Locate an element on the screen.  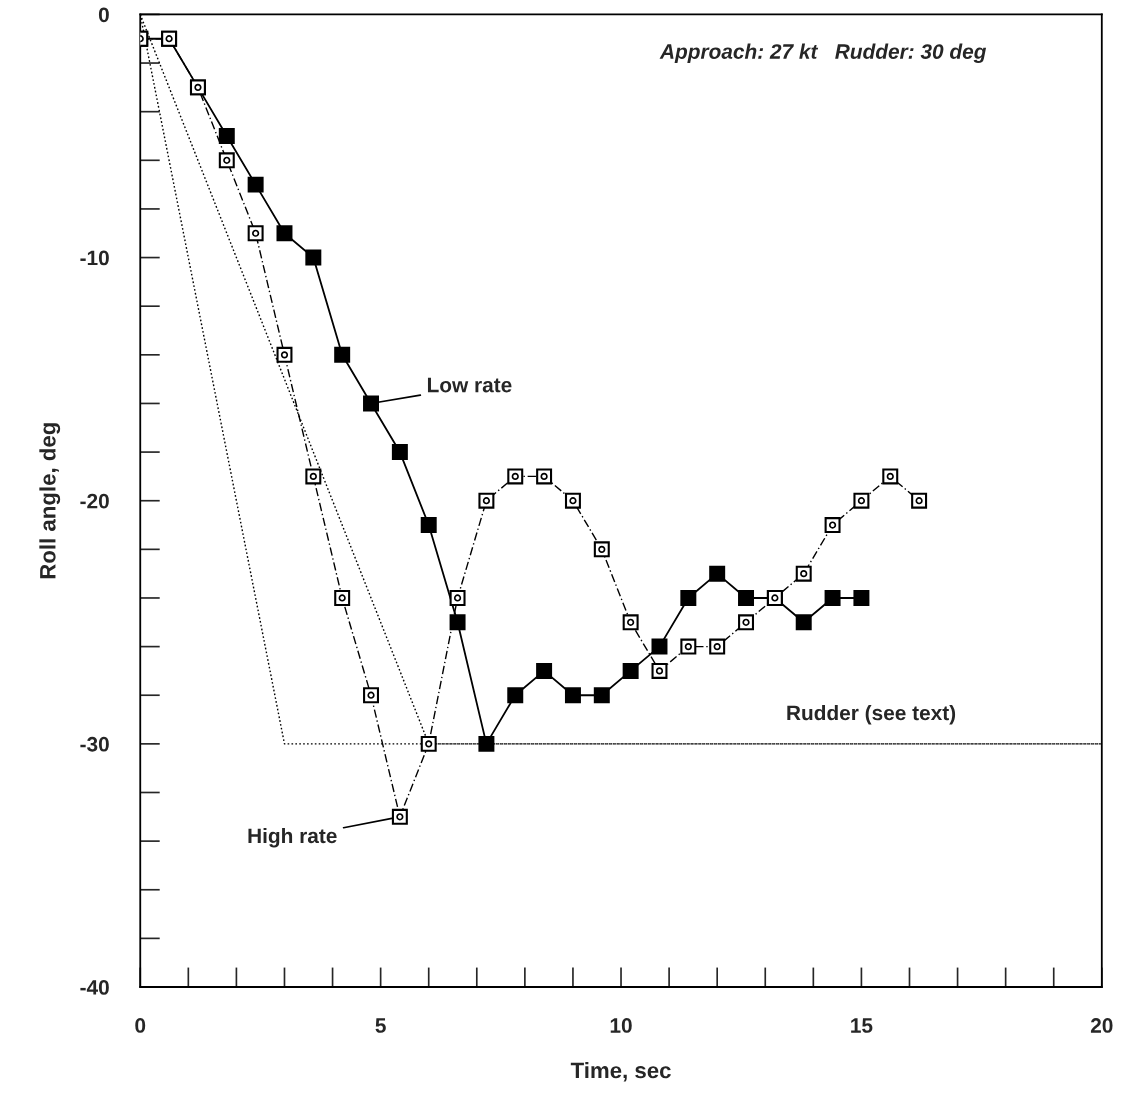
x-axis-title: Time, sec is located at coordinates (620, 1071).